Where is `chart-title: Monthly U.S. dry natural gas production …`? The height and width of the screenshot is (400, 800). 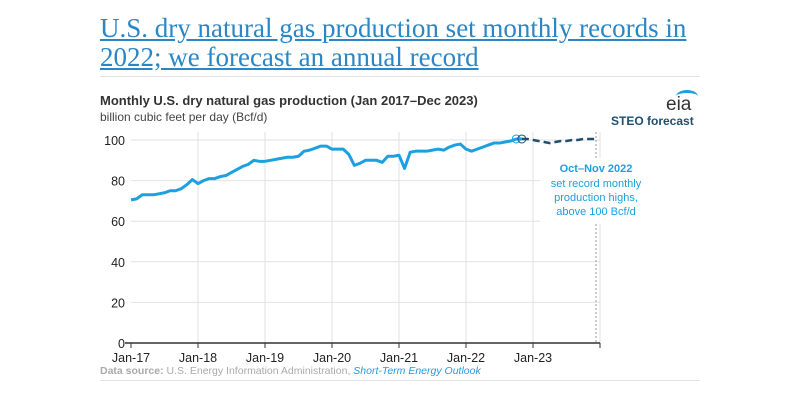
chart-title: Monthly U.S. dry natural gas production … is located at coordinates (289, 100).